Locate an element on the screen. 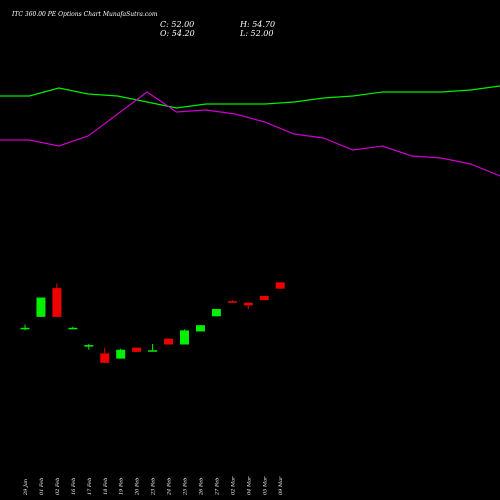 This screenshot has width=500, height=500. close-value: C: 52.00 is located at coordinates (177, 24).